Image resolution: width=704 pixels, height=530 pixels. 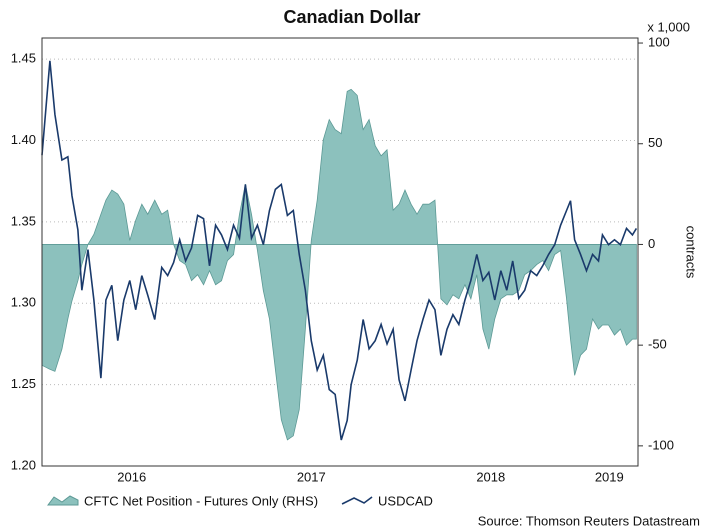 I want to click on x-tick-label: 2016, so click(x=131, y=476).